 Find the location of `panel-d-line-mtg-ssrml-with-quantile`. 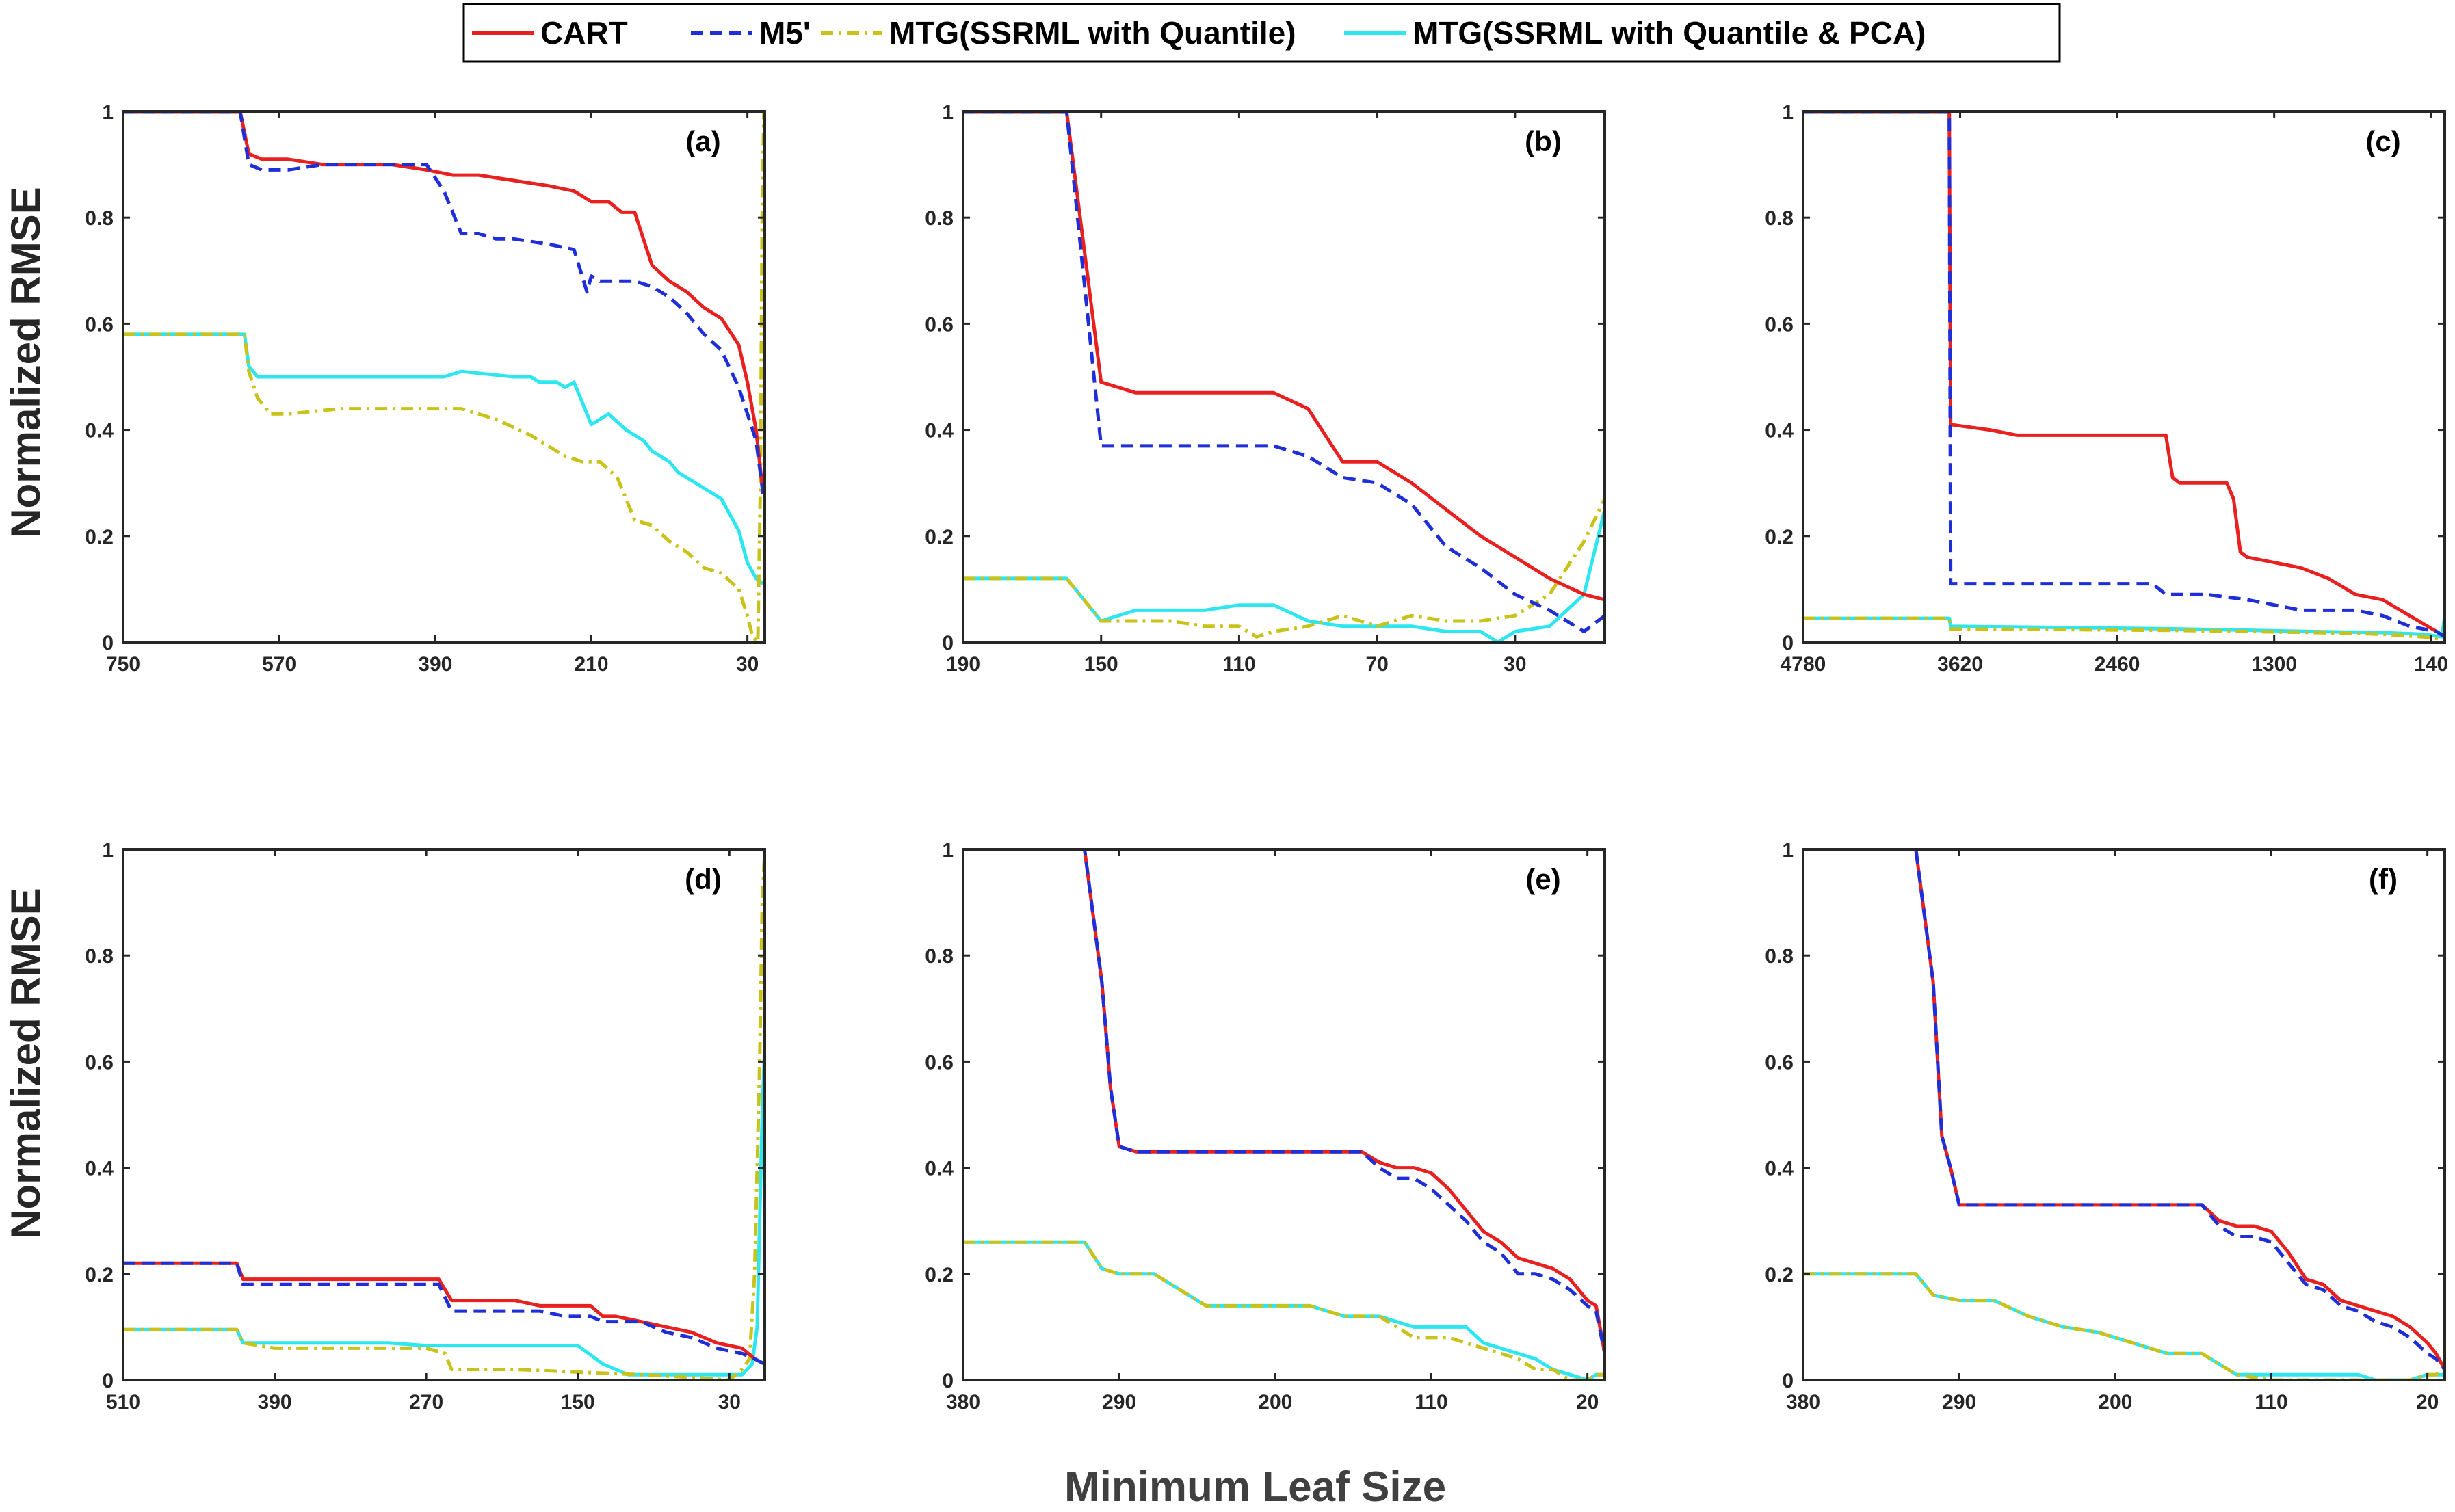

panel-d-line-mtg-ssrml-with-quantile is located at coordinates (444, 1114).